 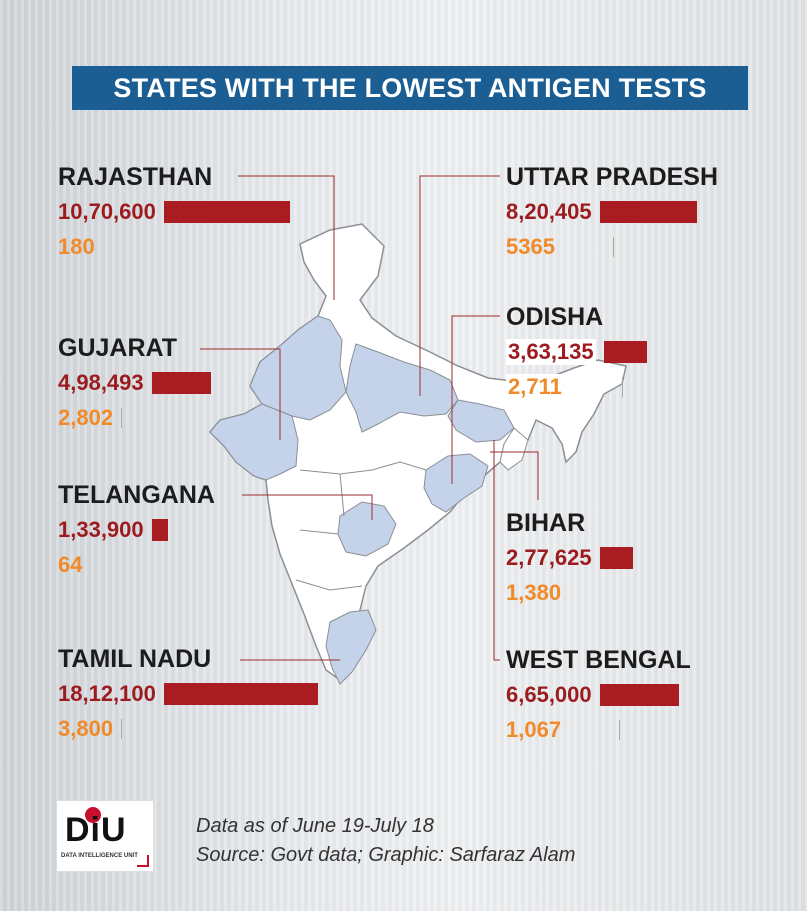 I want to click on state-block-tamil-nadu: TAMIL NADU 18,12,100 3,800, so click(x=188, y=694).